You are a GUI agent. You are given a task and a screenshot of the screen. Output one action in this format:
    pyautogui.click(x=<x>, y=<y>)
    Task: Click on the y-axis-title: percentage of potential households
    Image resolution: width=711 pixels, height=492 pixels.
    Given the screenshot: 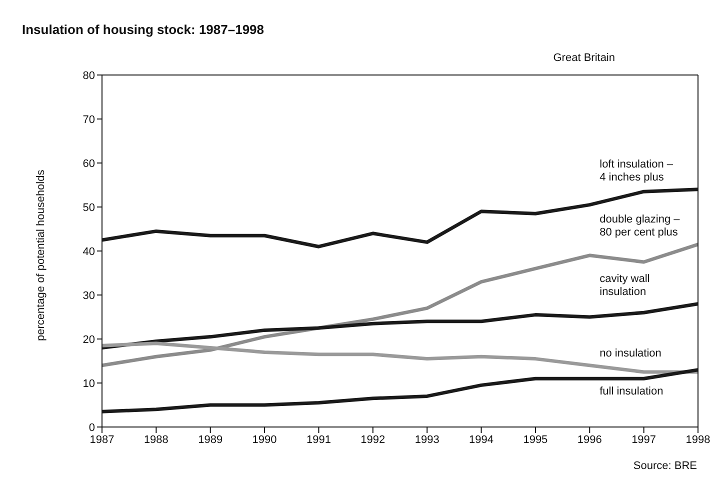 What is the action you would take?
    pyautogui.click(x=40, y=255)
    